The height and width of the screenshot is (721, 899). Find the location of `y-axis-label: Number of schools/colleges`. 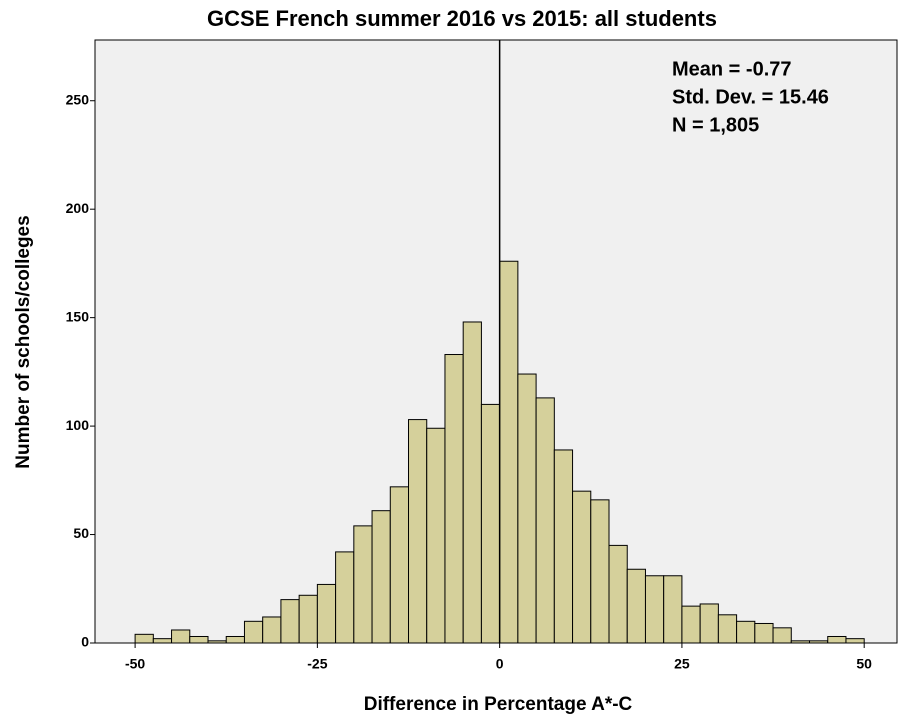

y-axis-label: Number of schools/colleges is located at coordinates (23, 341).